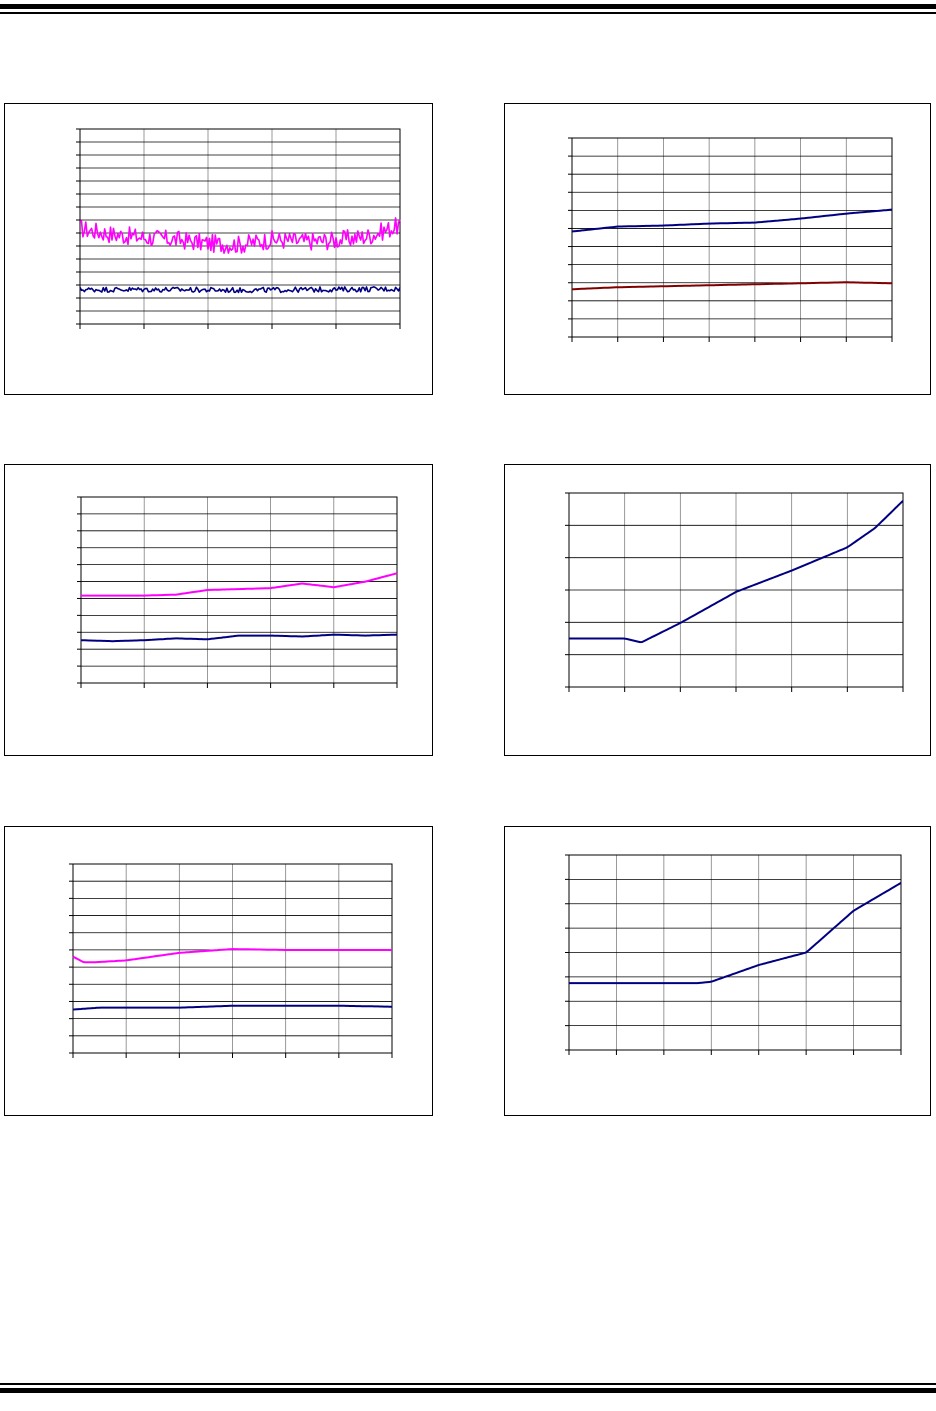 This screenshot has height=1411, width=936. Describe the element at coordinates (468, 6) in the screenshot. I see `top-rule-thick` at that location.